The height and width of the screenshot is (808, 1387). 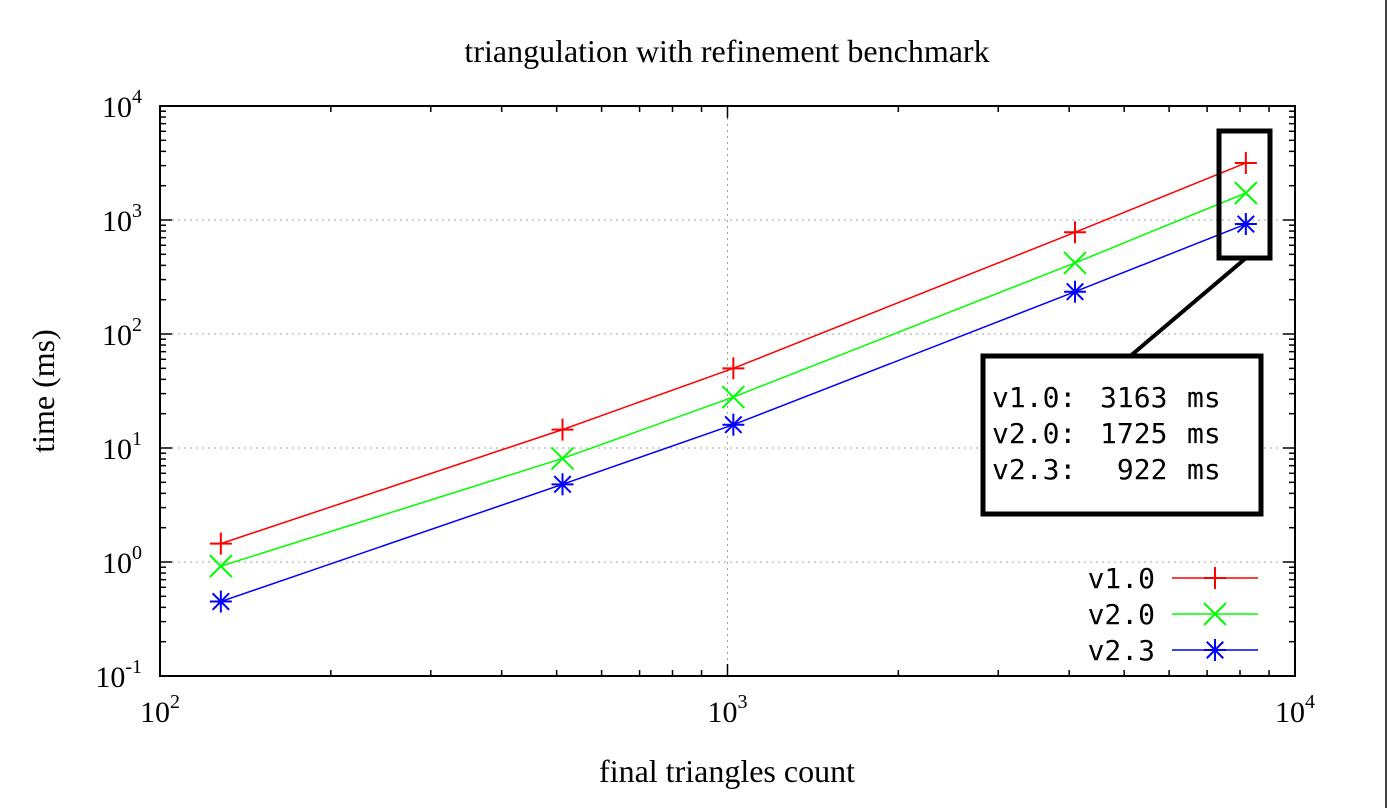 What do you see at coordinates (160, 710) in the screenshot?
I see `x-tick-label: 10²` at bounding box center [160, 710].